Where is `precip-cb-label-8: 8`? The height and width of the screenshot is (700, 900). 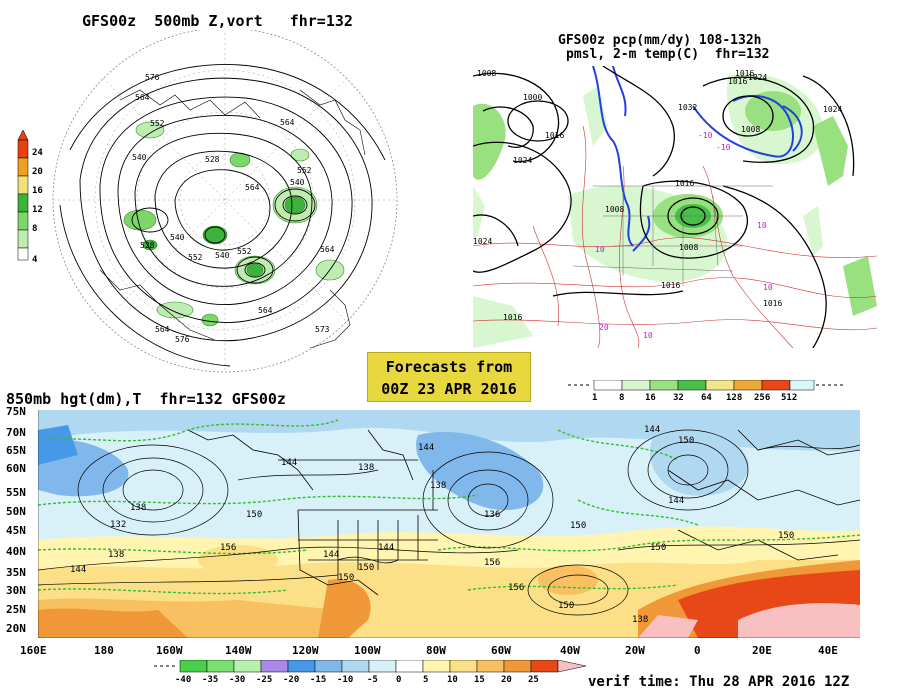
precip-cb-label-8: 8 is located at coordinates (622, 398).